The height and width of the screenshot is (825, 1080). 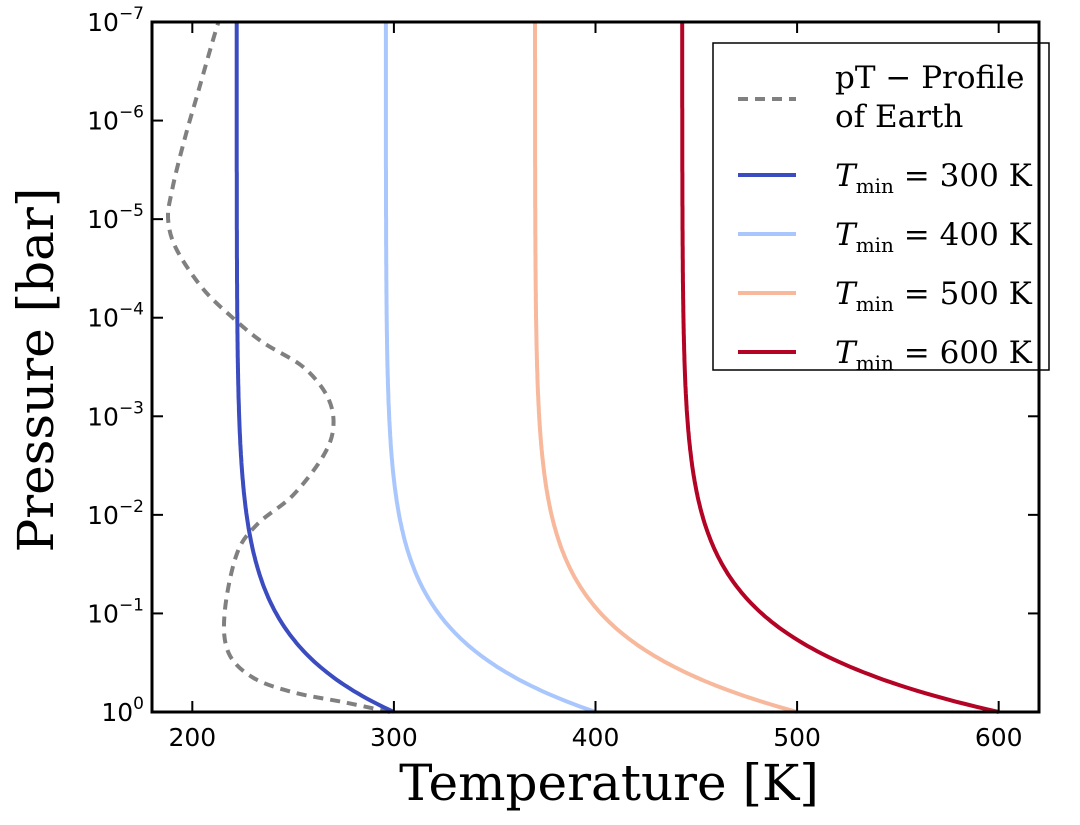 I want to click on y-axis-title: Pressure [bar], so click(x=36, y=370).